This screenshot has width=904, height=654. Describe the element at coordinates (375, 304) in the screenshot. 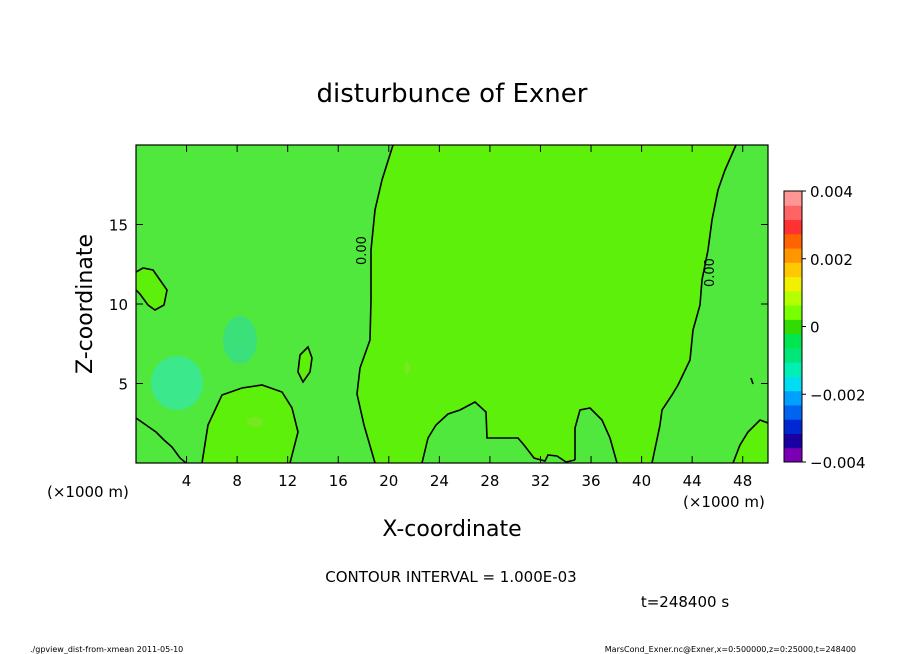

I see `zero-contour-center-left` at that location.